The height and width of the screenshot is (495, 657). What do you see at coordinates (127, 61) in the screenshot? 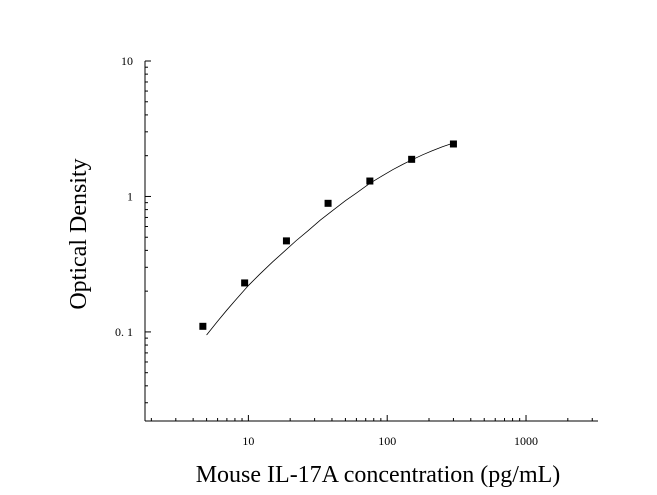
I see `y-tick-label: 10` at bounding box center [127, 61].